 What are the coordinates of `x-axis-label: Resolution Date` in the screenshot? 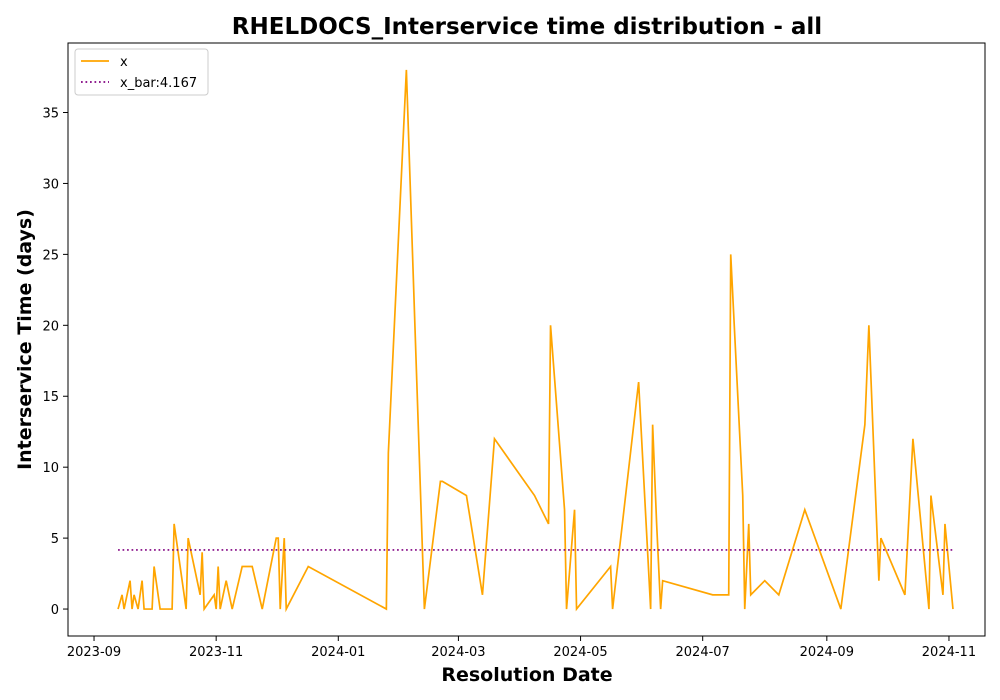 It's located at (526, 675).